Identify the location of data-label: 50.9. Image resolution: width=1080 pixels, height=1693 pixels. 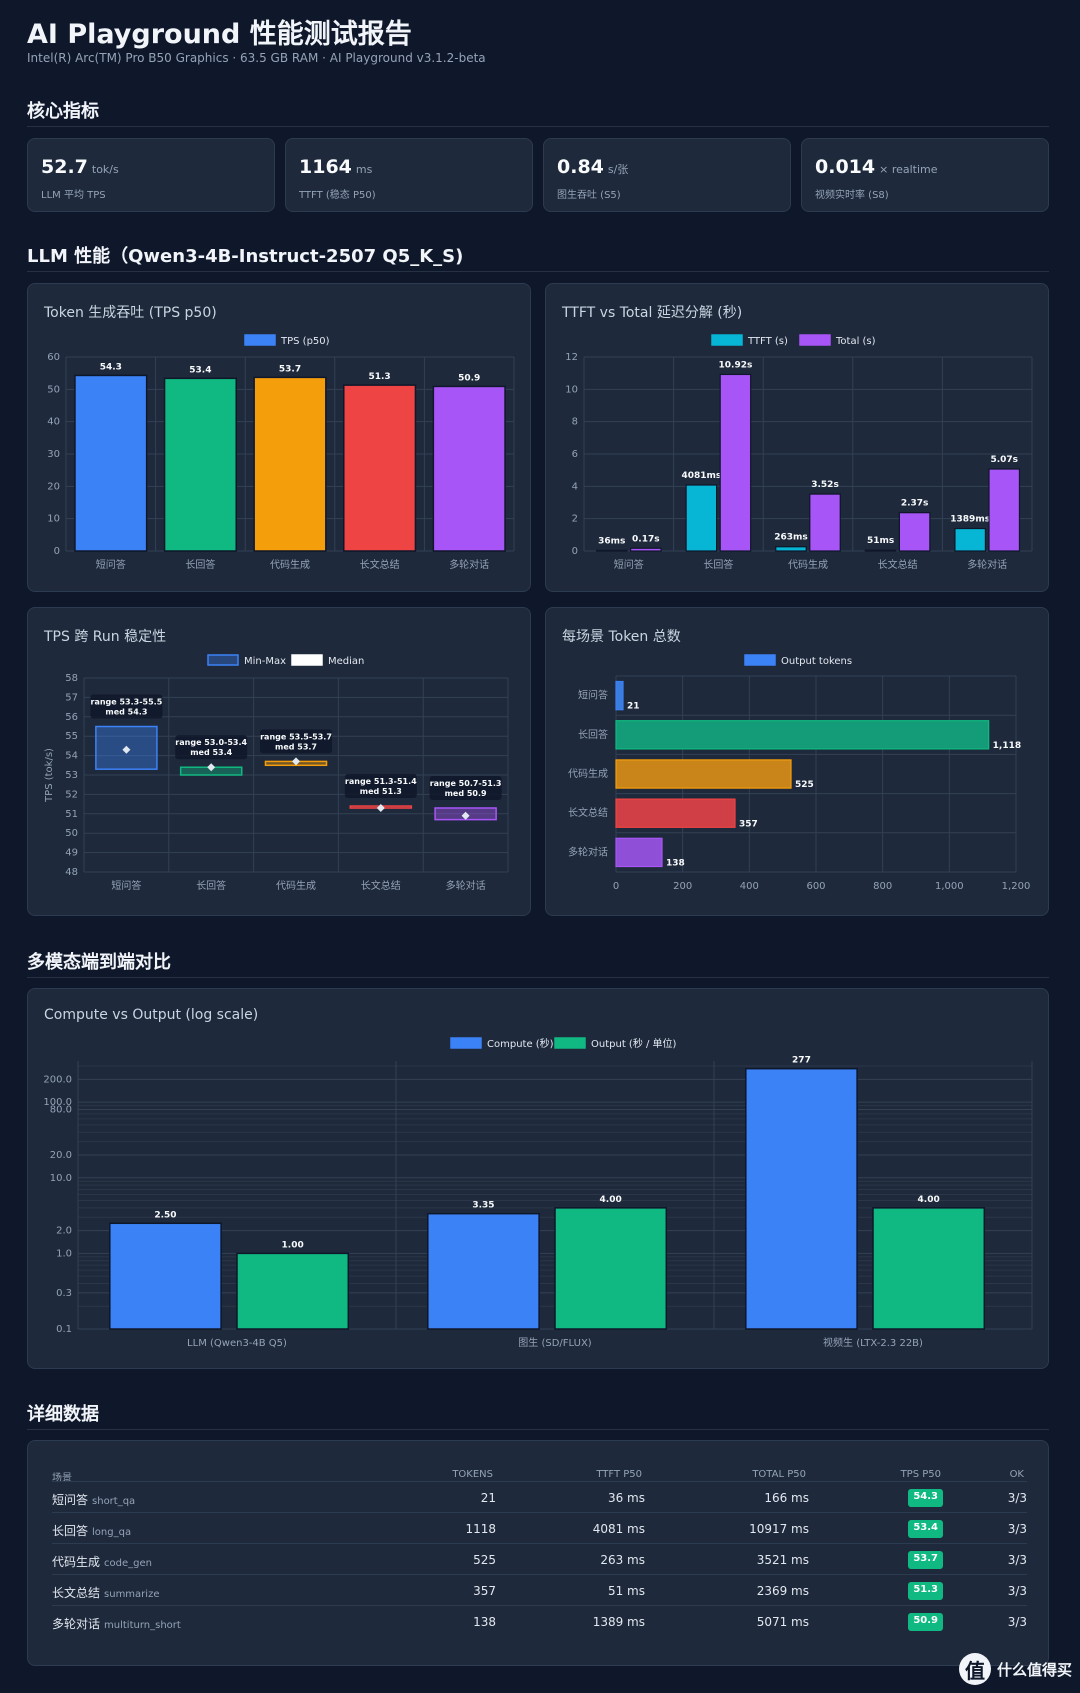
(469, 378).